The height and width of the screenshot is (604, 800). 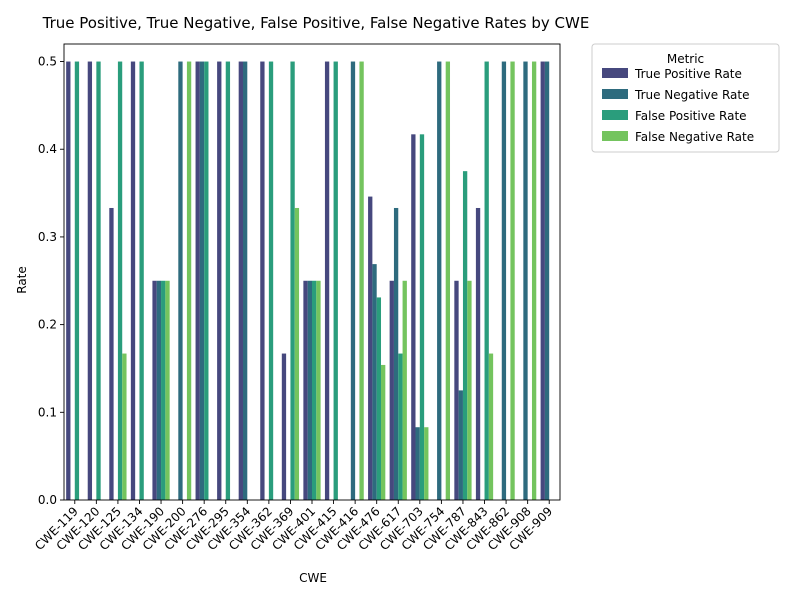 What do you see at coordinates (47, 500) in the screenshot?
I see `y-tick-label: 0.0` at bounding box center [47, 500].